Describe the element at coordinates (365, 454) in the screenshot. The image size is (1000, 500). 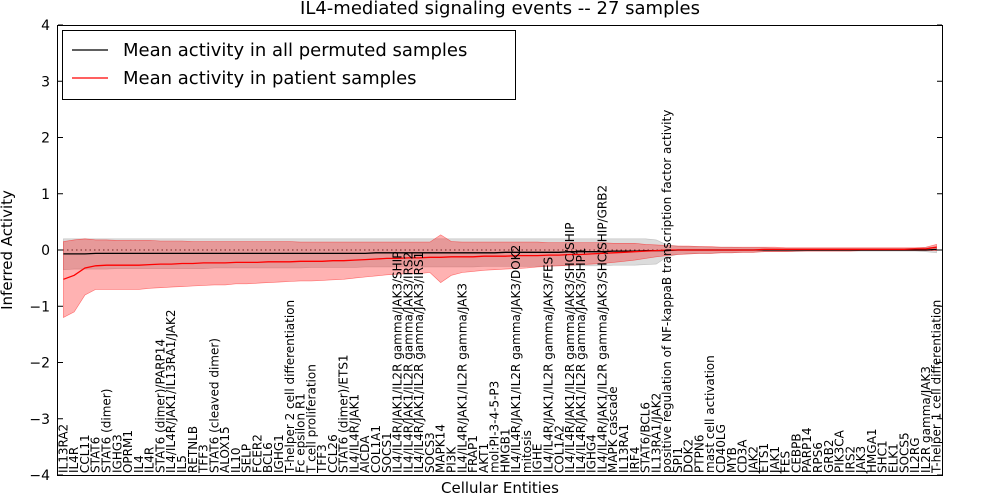
I see `entity-label: AICDA` at that location.